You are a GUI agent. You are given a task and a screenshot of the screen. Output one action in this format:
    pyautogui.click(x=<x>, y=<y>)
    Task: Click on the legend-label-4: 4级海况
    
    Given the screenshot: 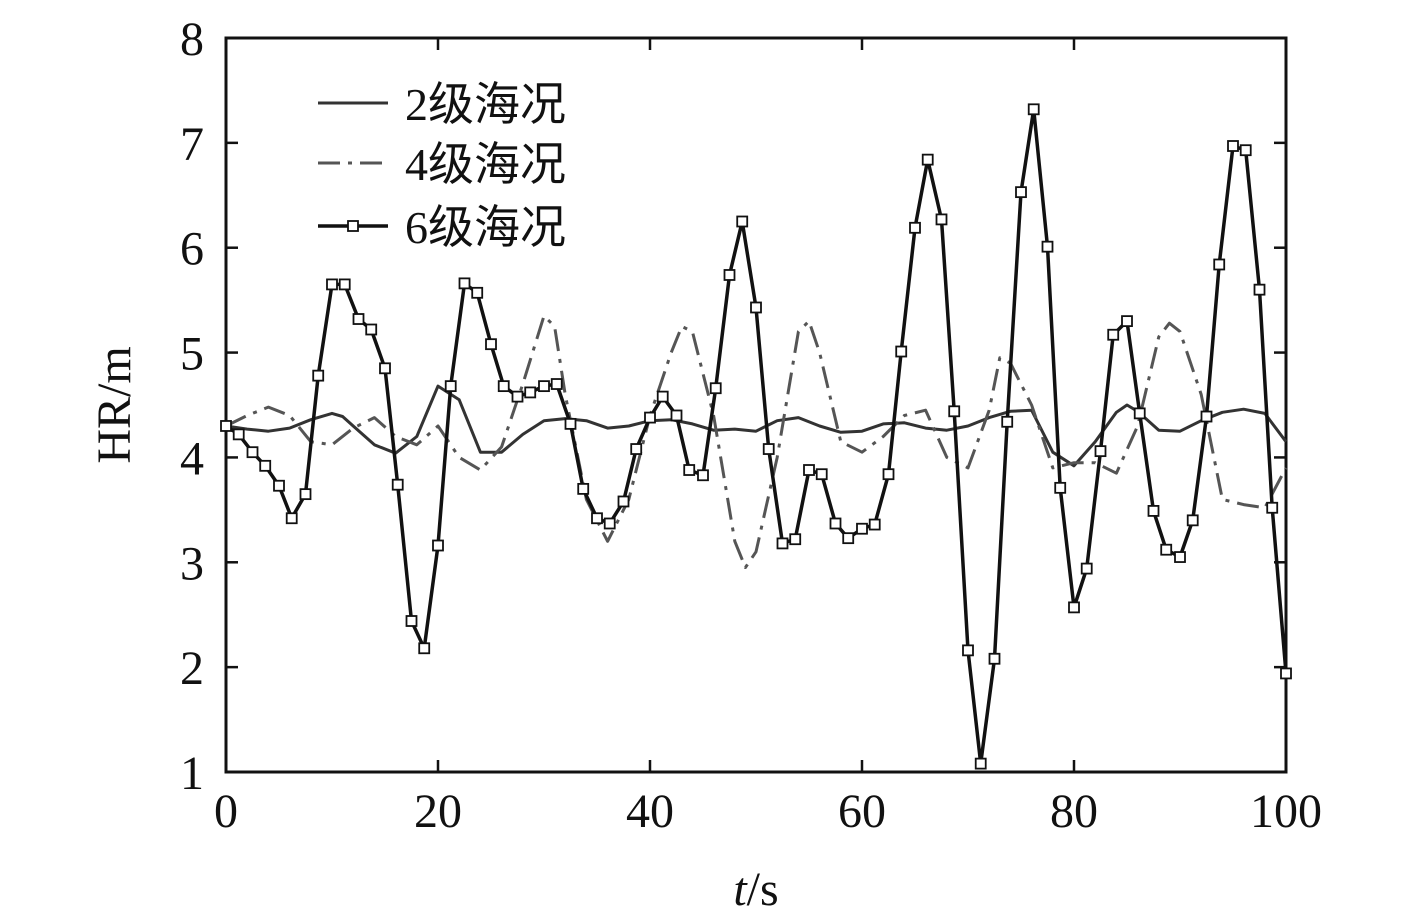 What is the action you would take?
    pyautogui.click(x=485, y=164)
    